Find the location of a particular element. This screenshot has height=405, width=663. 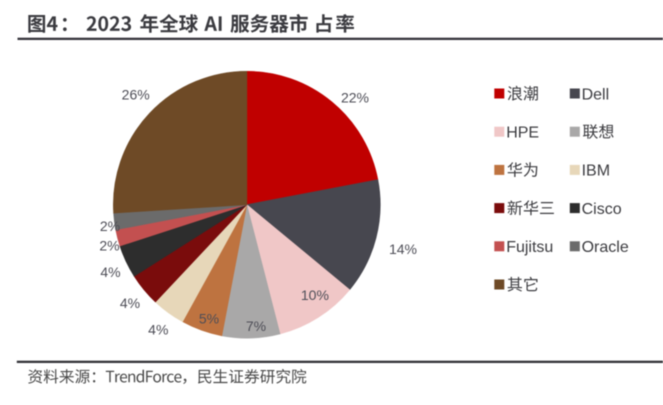

svg-text: Cisco is located at coordinates (602, 209).